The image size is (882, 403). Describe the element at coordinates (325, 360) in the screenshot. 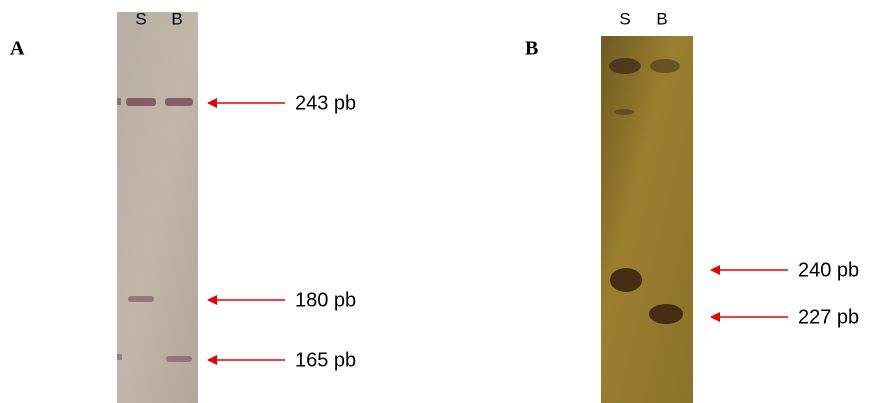

I see `band-label: 165 pb` at that location.